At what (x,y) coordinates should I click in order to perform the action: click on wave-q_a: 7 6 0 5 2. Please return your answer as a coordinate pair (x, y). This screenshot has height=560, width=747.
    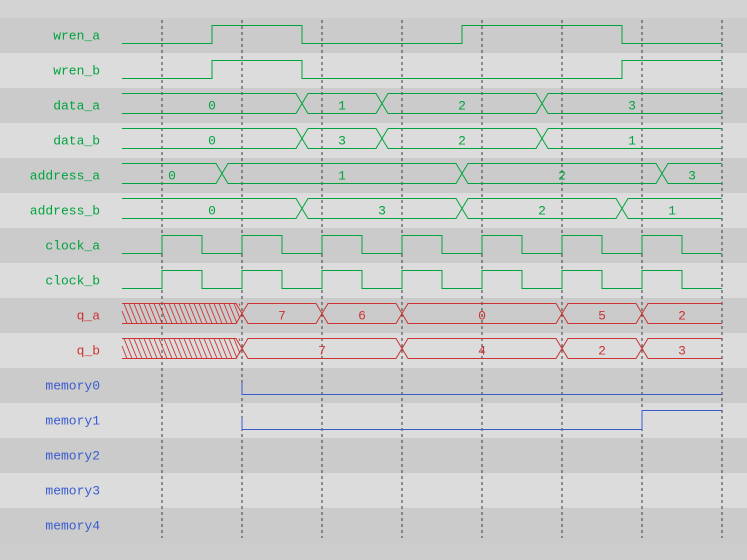
    Looking at the image, I should click on (421, 313).